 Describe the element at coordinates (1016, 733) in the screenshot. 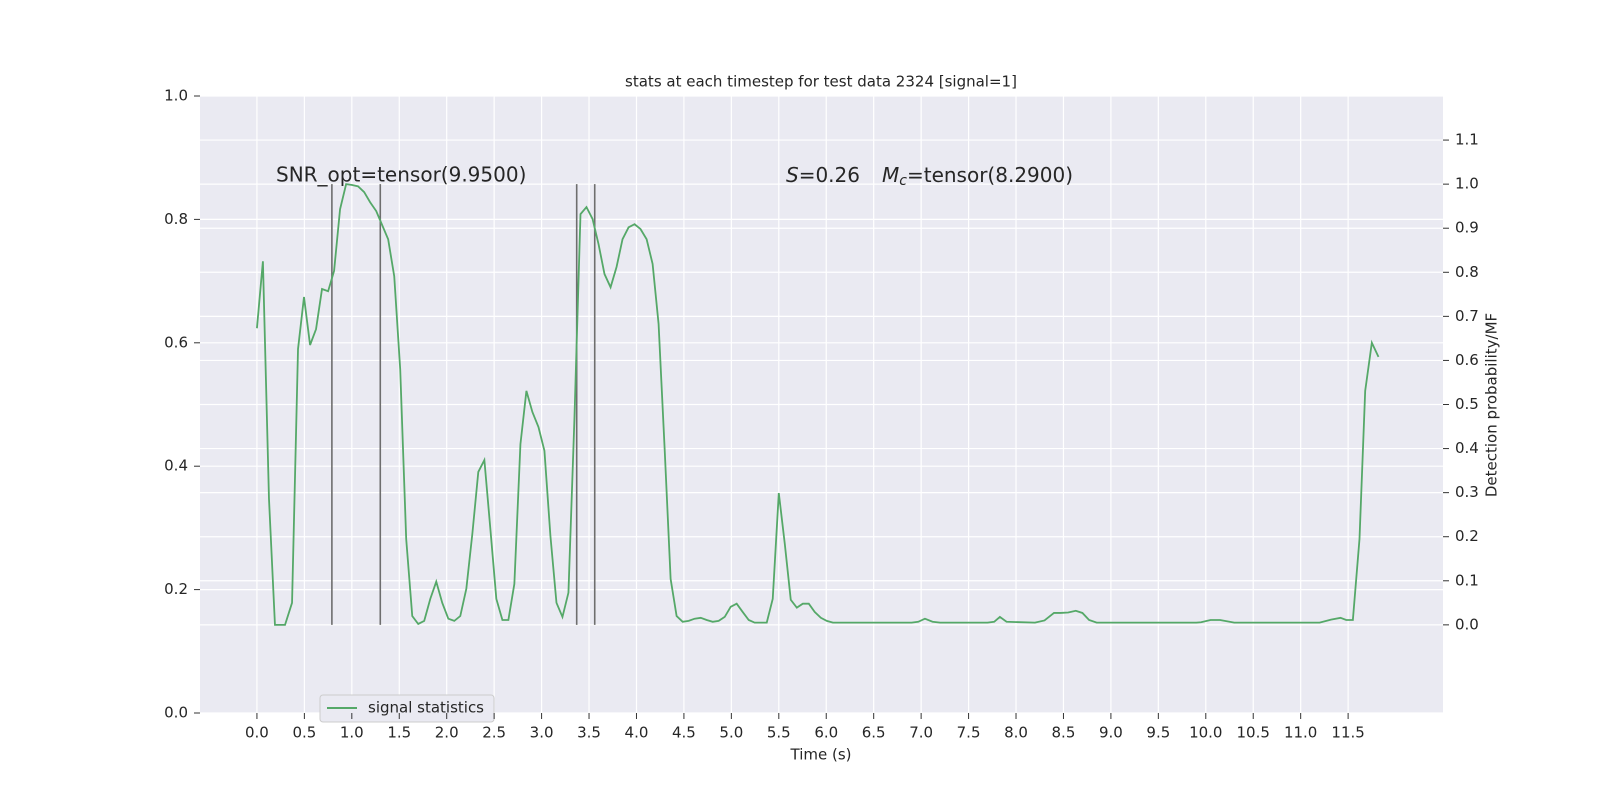

I see `x-tick-label: 8.0` at that location.